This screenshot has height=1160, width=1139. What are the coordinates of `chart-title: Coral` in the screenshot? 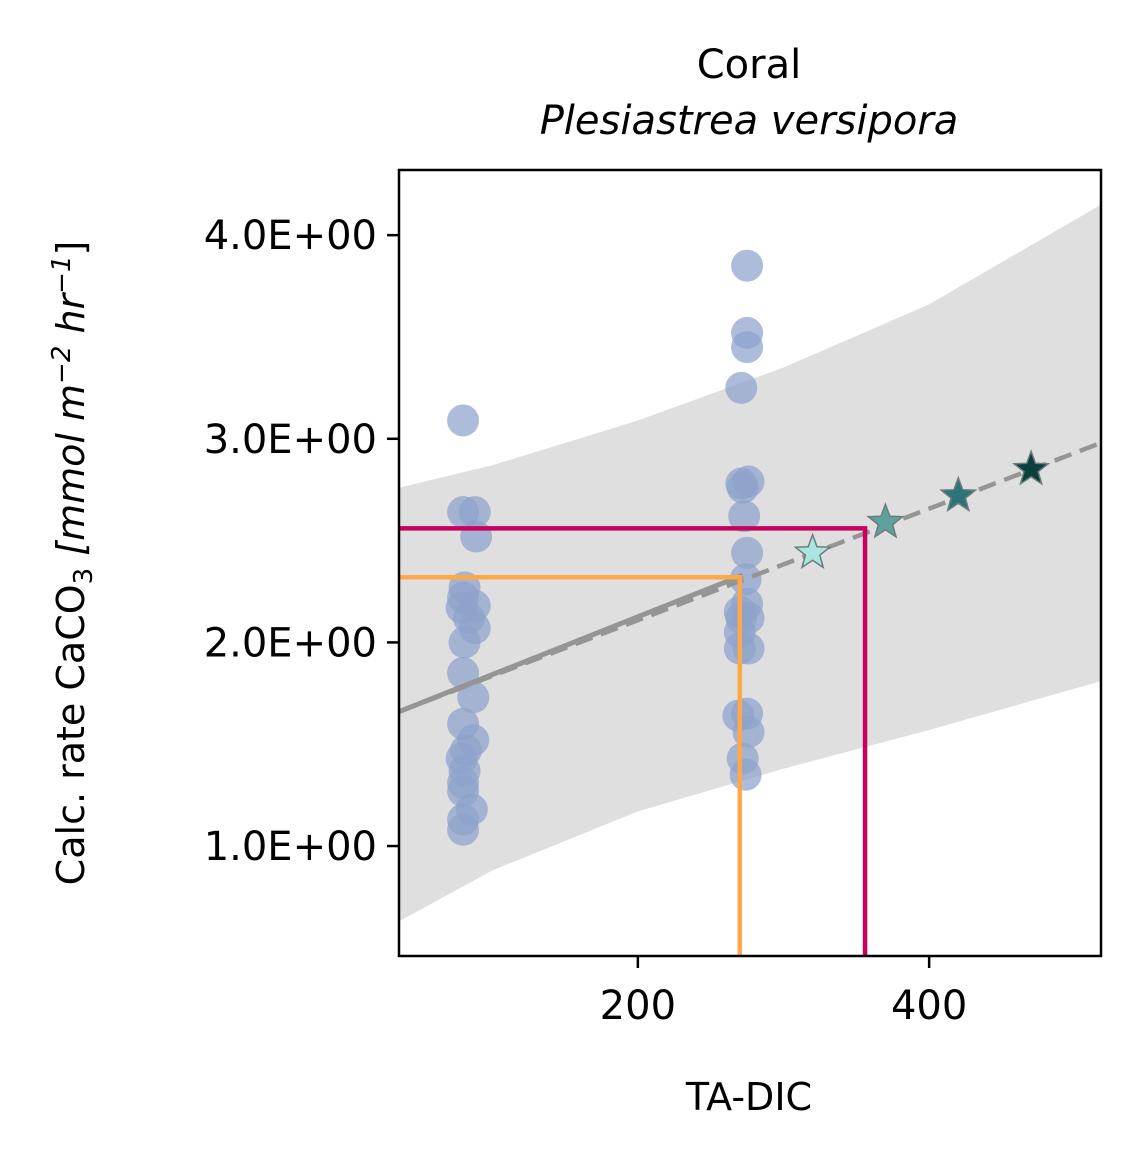 It's located at (749, 65).